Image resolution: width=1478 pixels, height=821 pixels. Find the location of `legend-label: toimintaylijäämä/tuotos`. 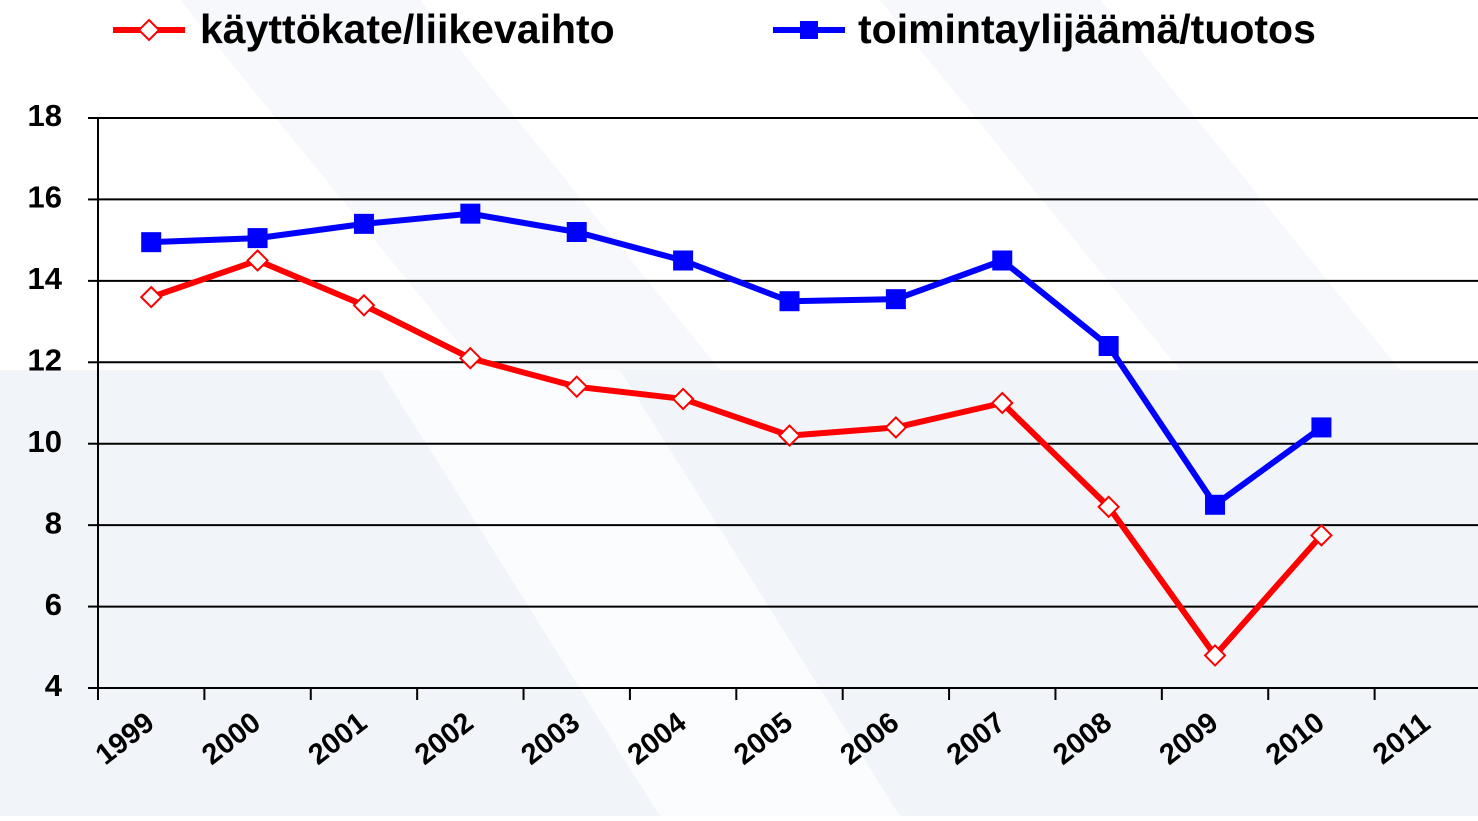

legend-label: toimintaylijäämä/tuotos is located at coordinates (1087, 29).